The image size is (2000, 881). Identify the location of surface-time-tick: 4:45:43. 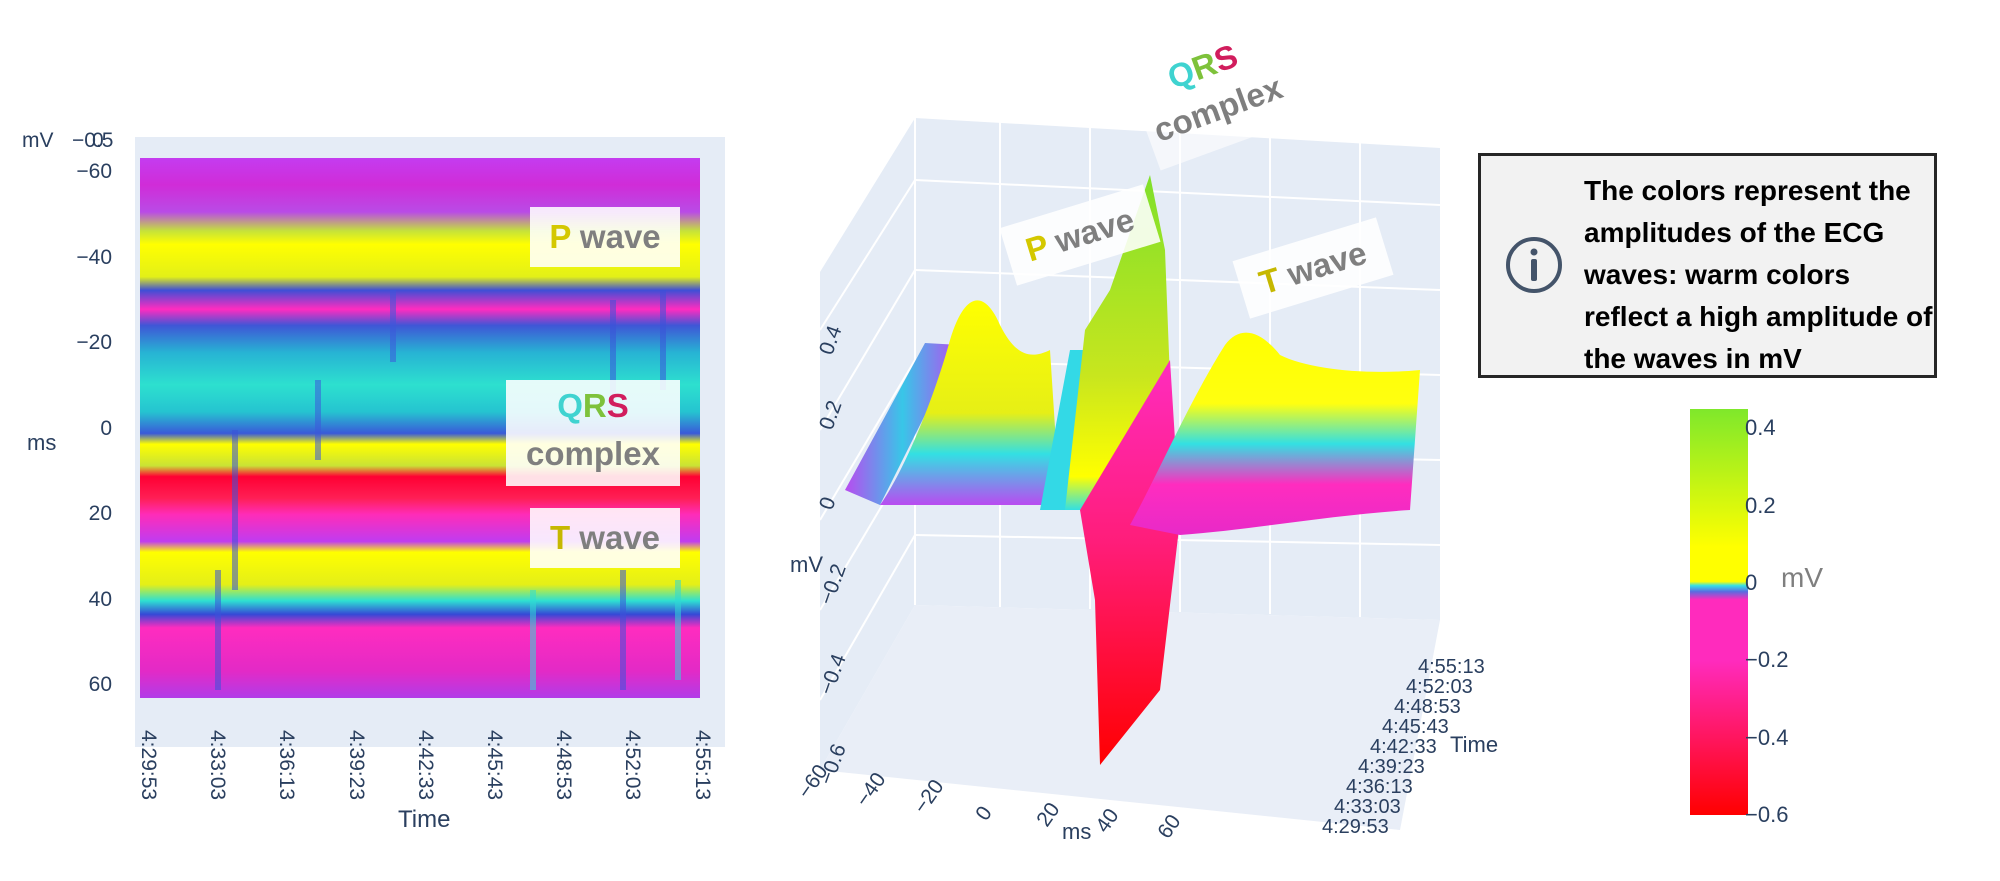
(1415, 727).